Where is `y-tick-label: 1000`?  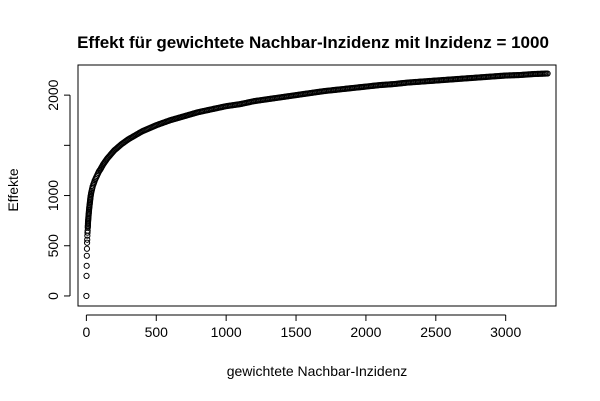
y-tick-label: 1000 is located at coordinates (53, 195).